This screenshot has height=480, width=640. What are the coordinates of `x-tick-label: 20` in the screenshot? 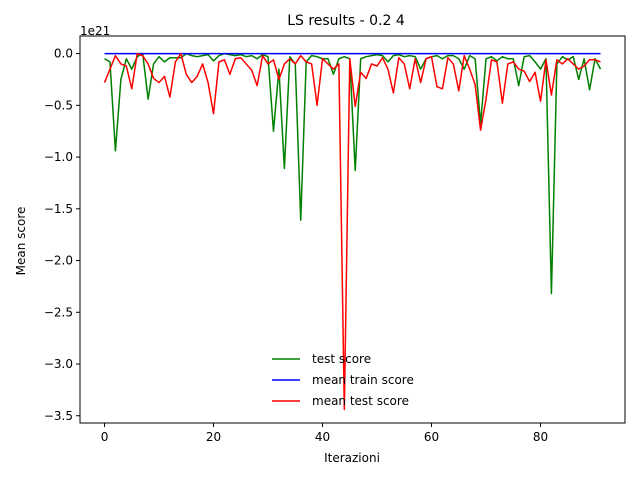 It's located at (213, 437).